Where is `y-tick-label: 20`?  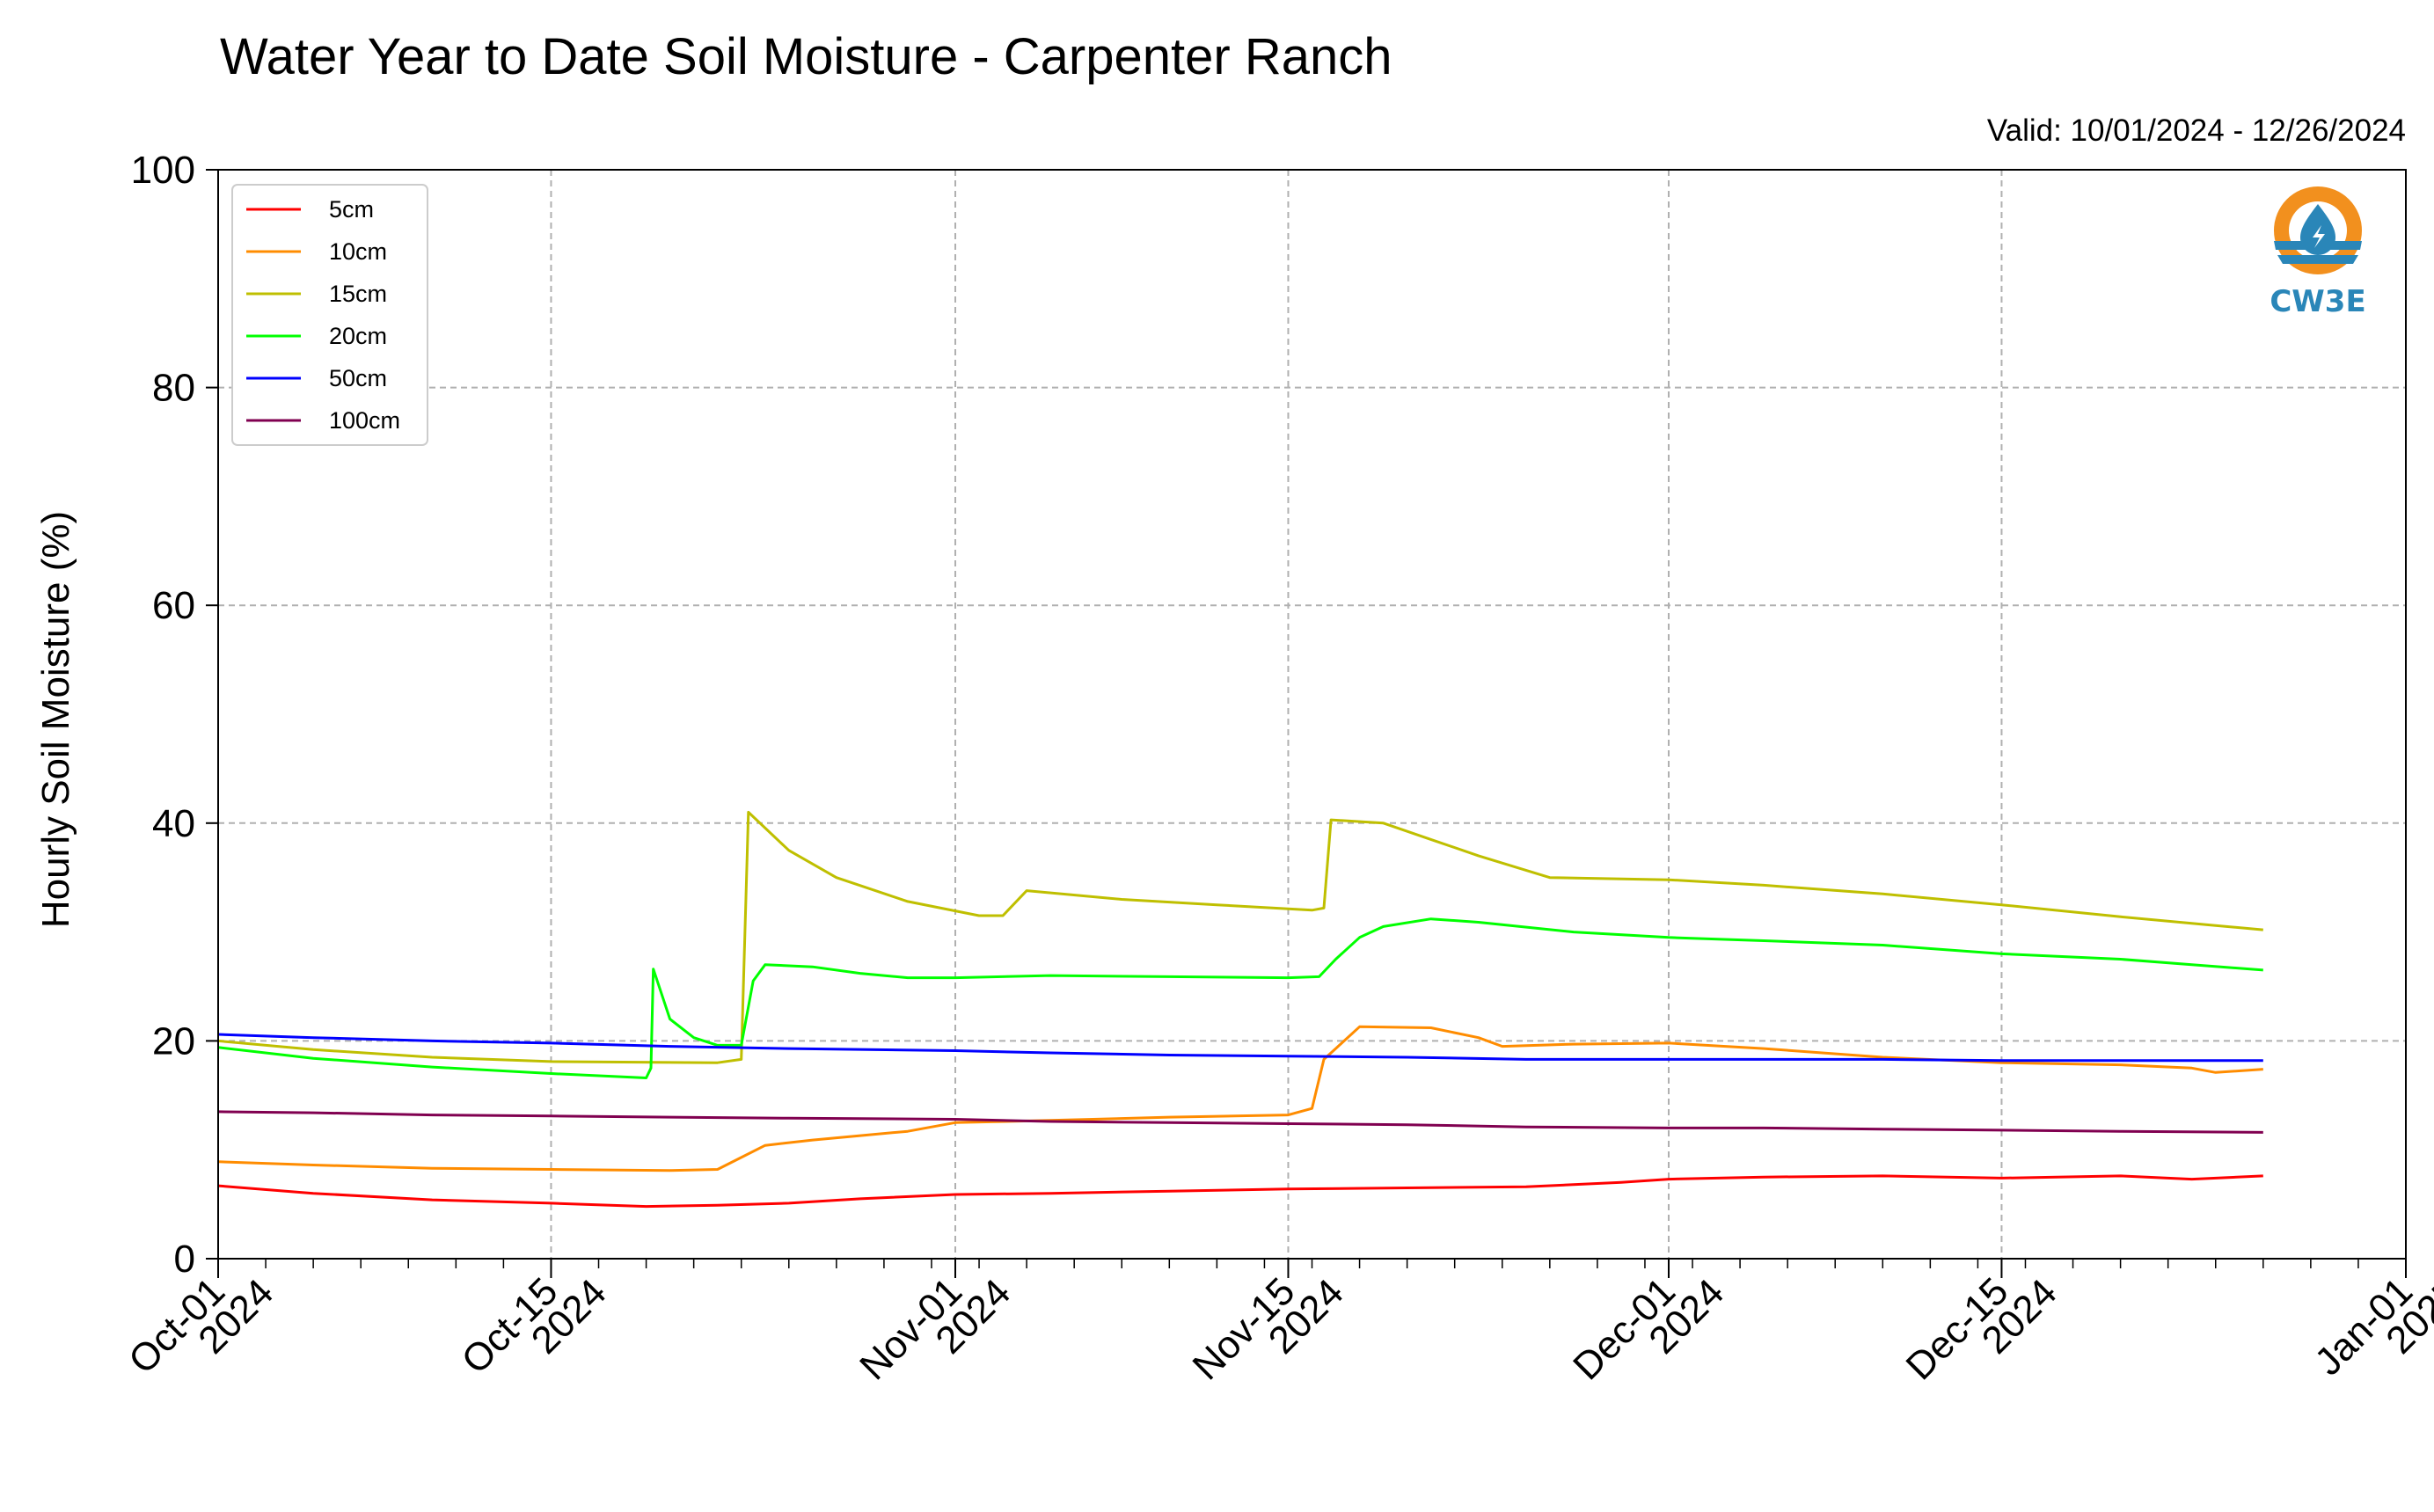 y-tick-label: 20 is located at coordinates (173, 1041).